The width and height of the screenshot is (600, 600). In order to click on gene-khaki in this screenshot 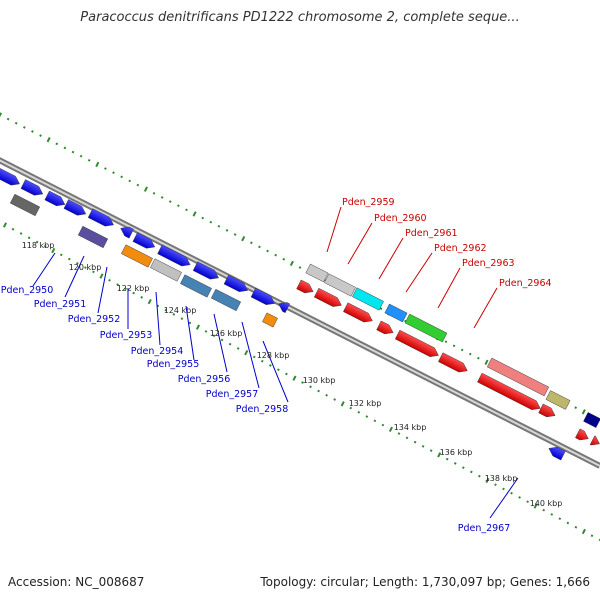, I will do `click(558, 400)`.